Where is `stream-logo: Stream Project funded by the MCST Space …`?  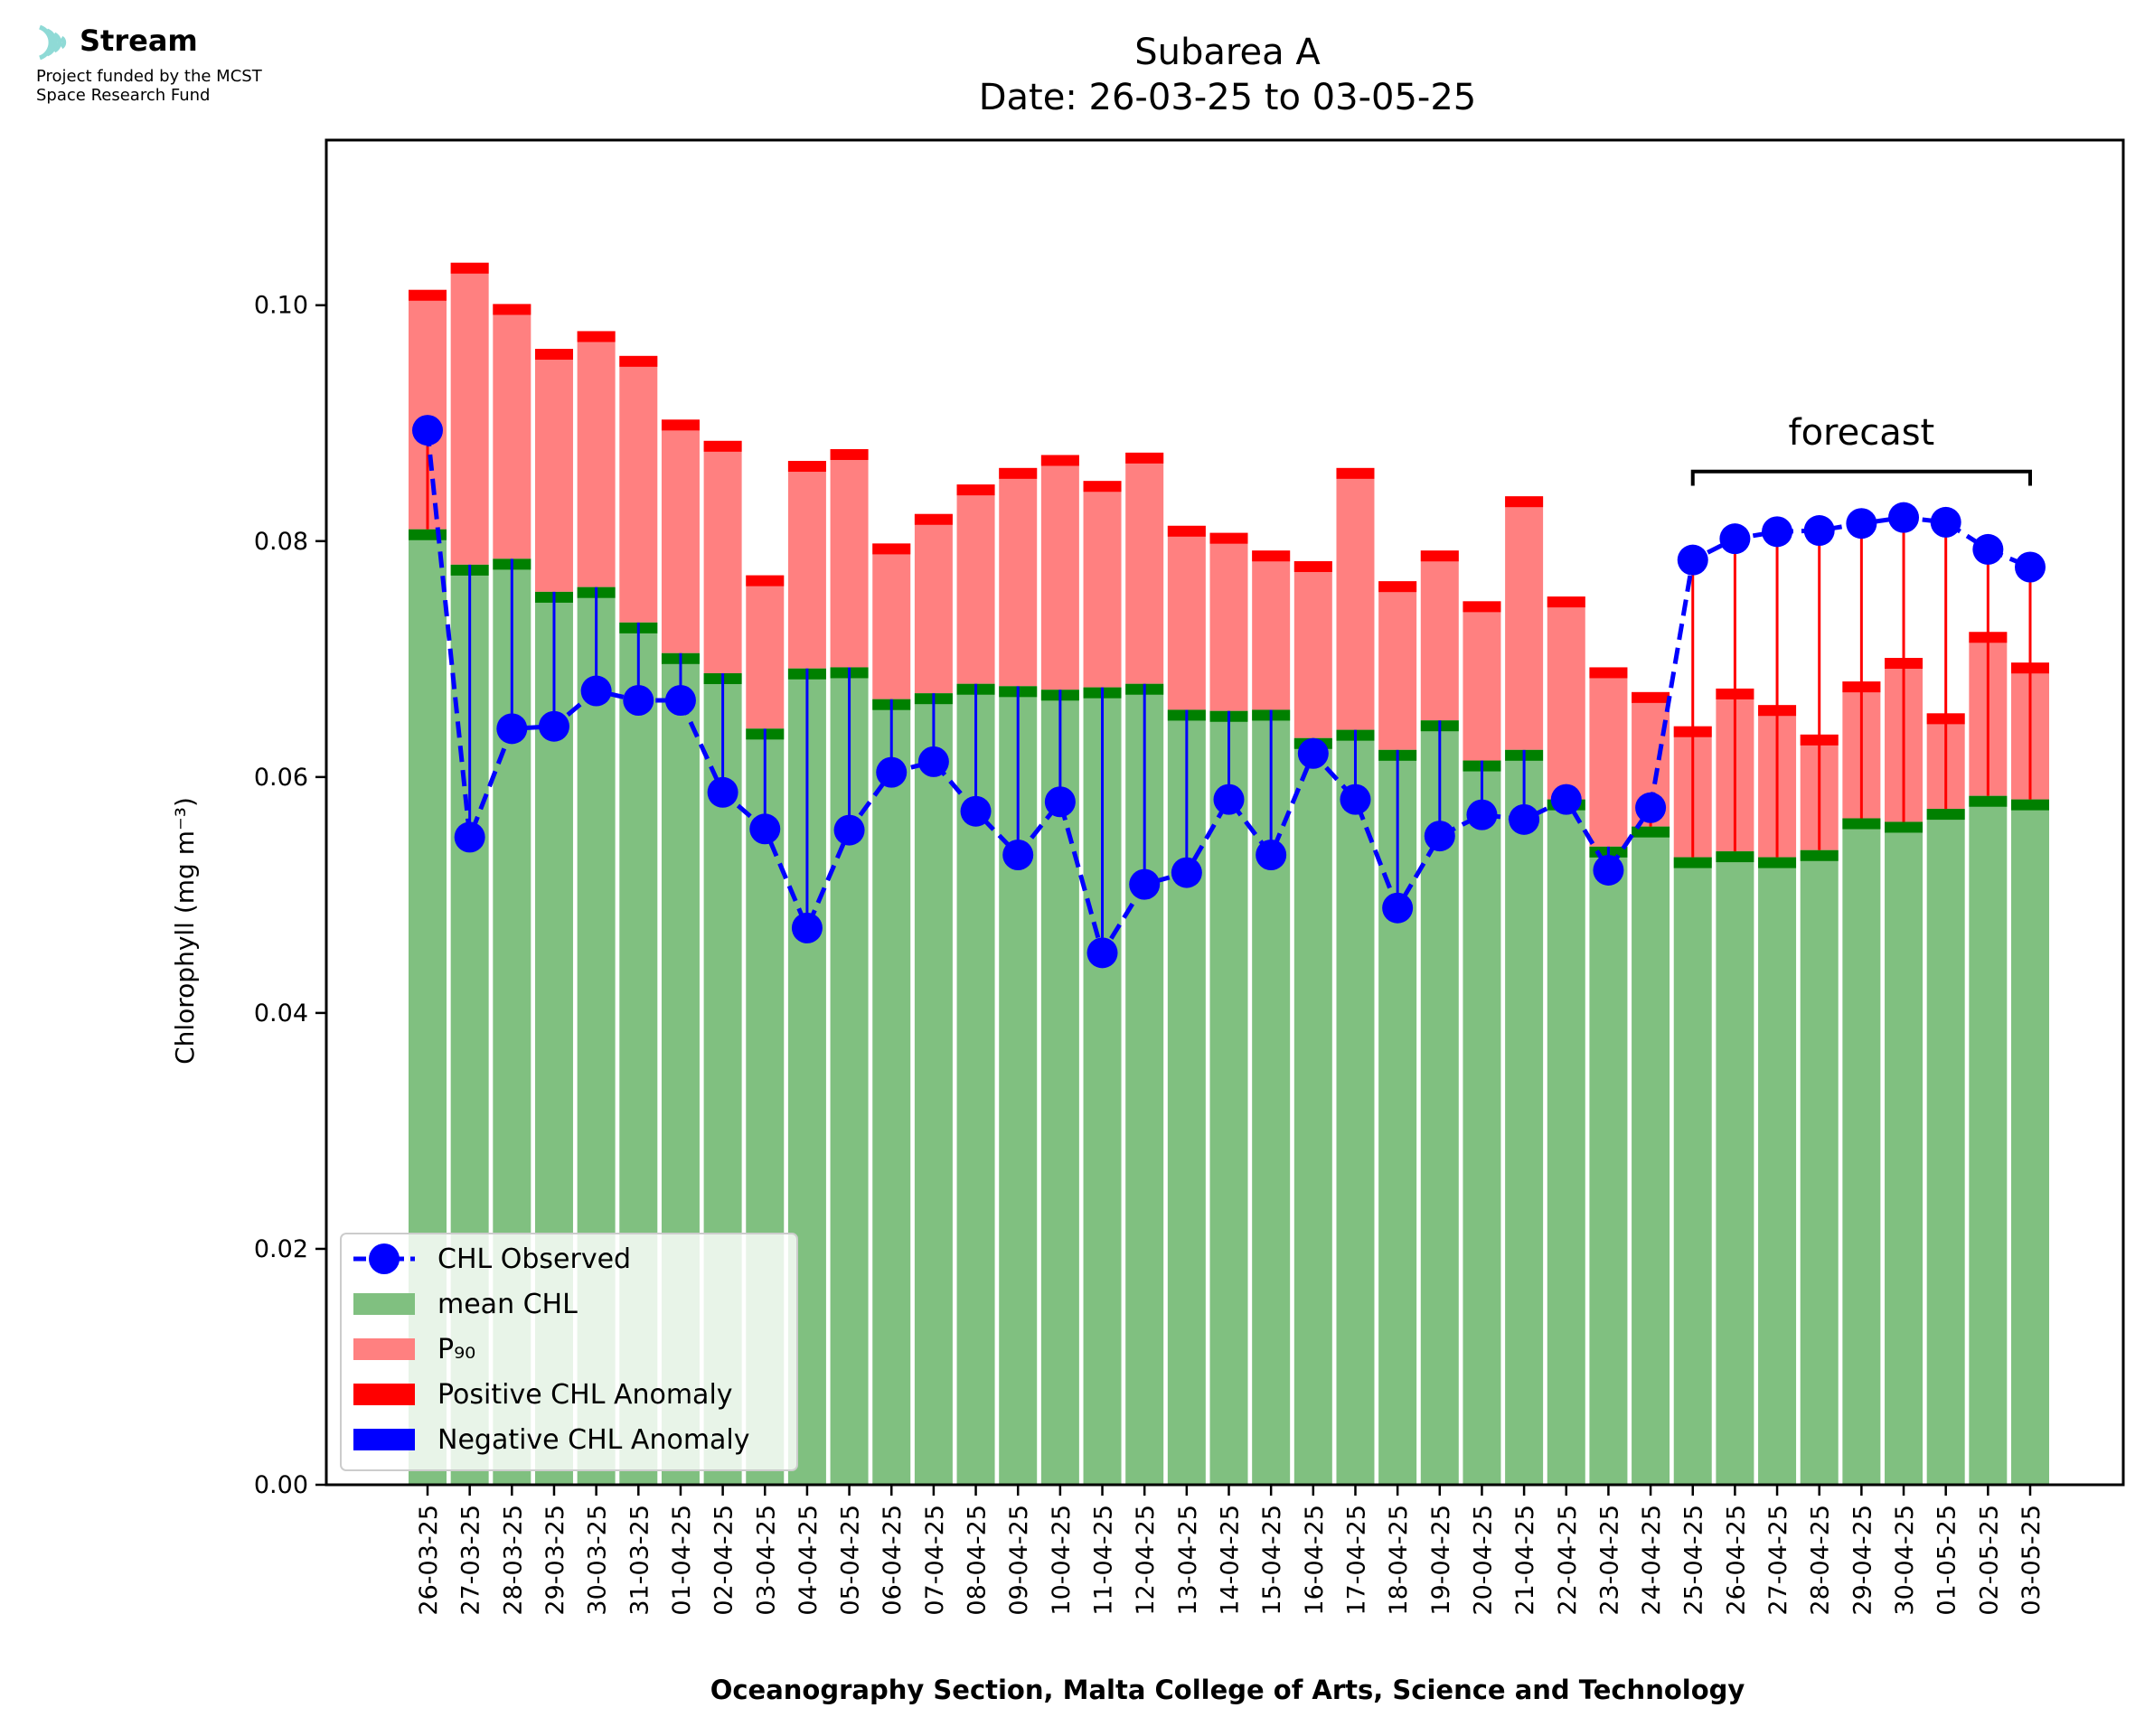
stream-logo: Stream Project funded by the MCST Space … is located at coordinates (148, 63).